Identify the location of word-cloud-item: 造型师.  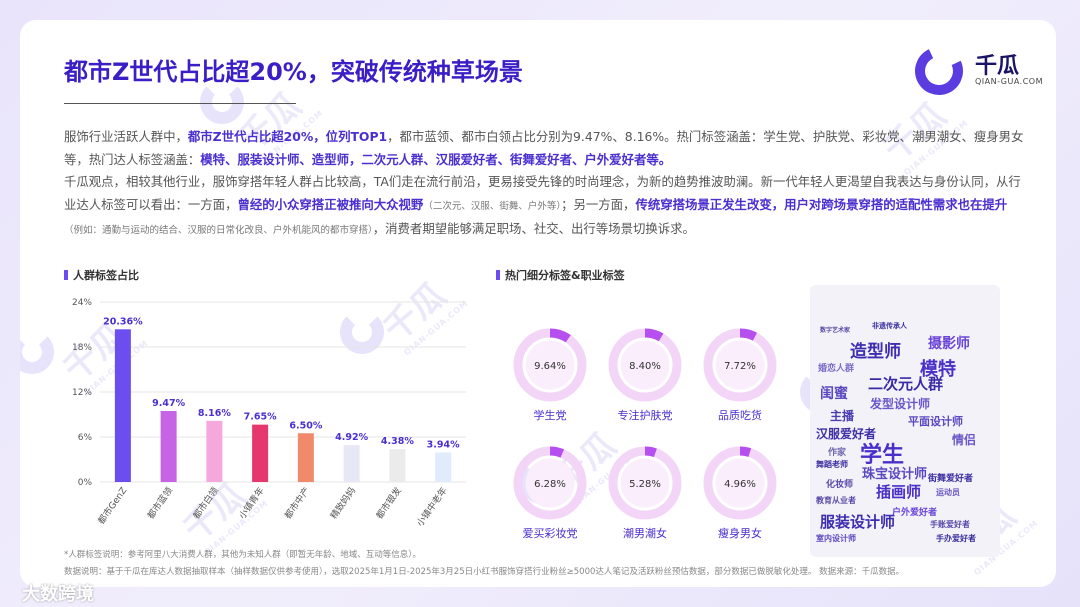
(875, 352).